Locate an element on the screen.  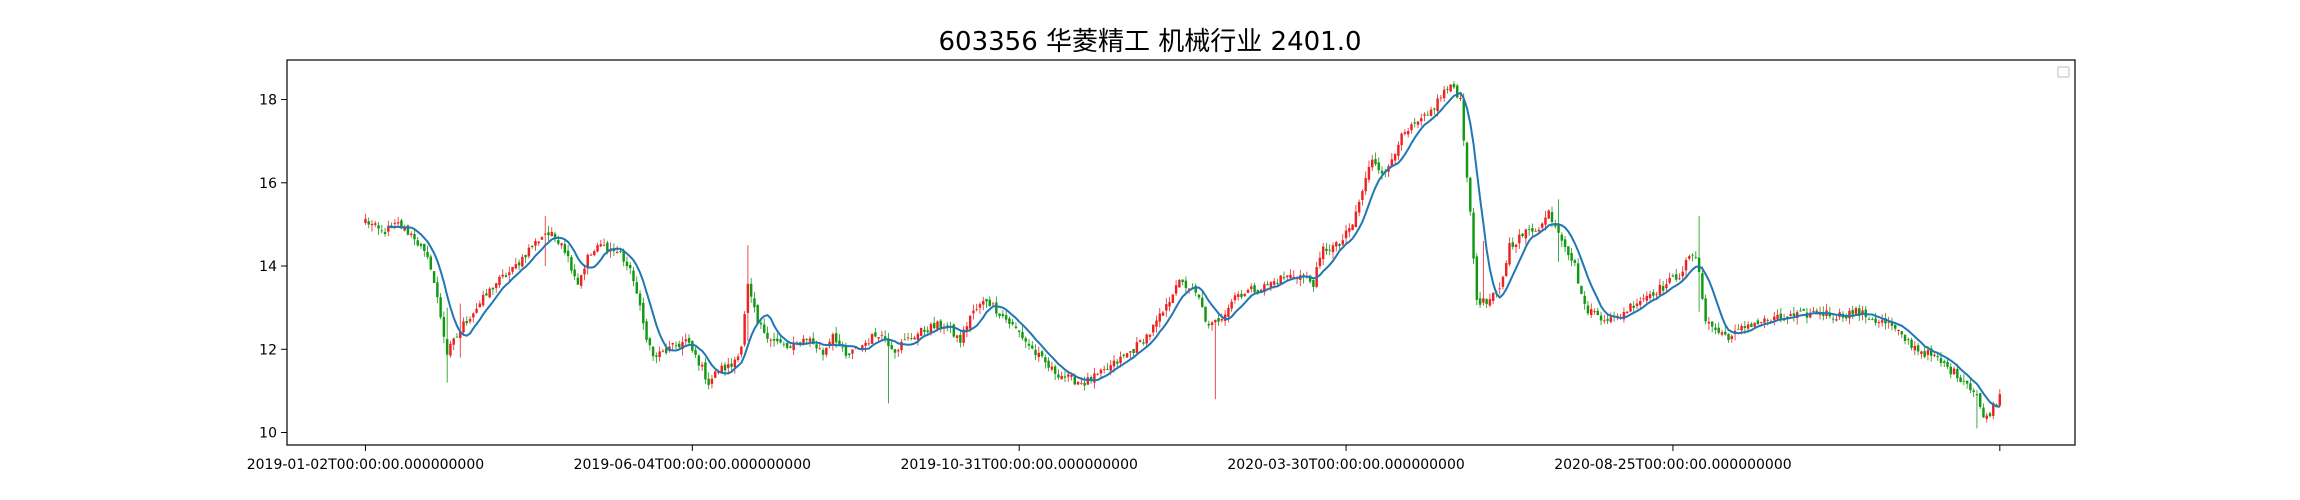
x-tick-label: 2020-03-30T00:00:00.000000000 is located at coordinates (1345, 465).